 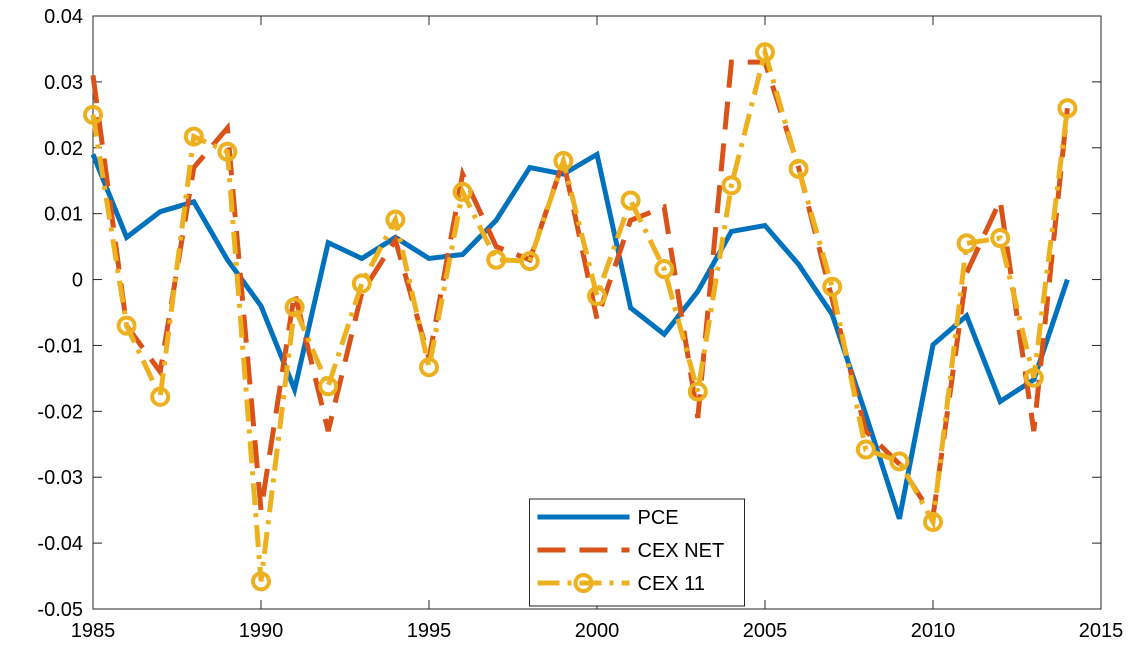 I want to click on y-tick-label: -0.01, so click(x=60, y=346).